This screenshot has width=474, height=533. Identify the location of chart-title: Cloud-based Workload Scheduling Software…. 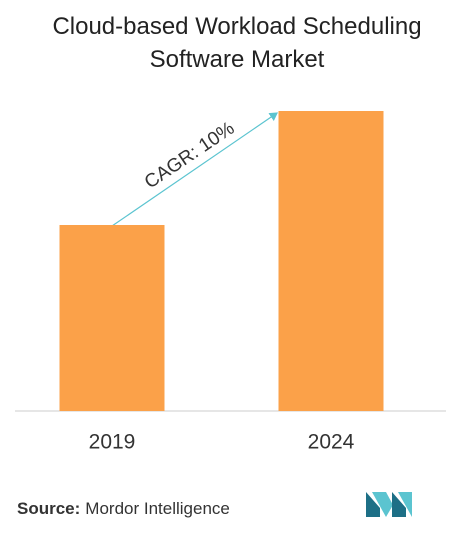
(237, 43).